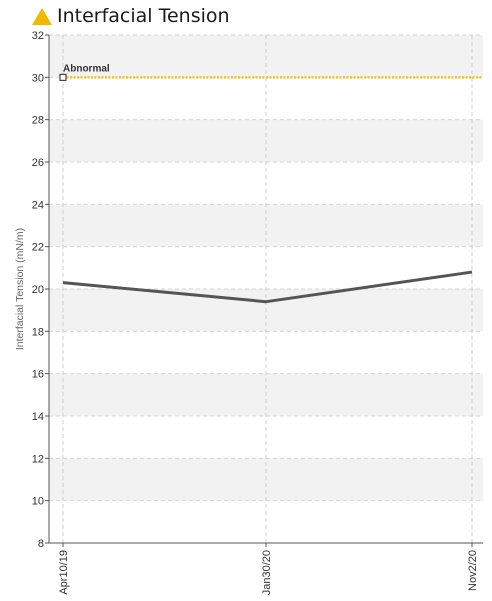 This screenshot has width=492, height=601. I want to click on y-tick-label: 24, so click(38, 205).